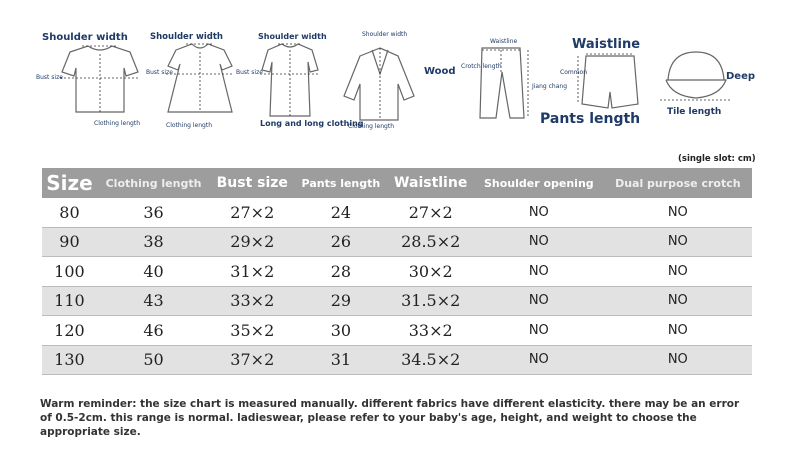 The image size is (790, 455). I want to click on table-cell: 30×2, so click(430, 271).